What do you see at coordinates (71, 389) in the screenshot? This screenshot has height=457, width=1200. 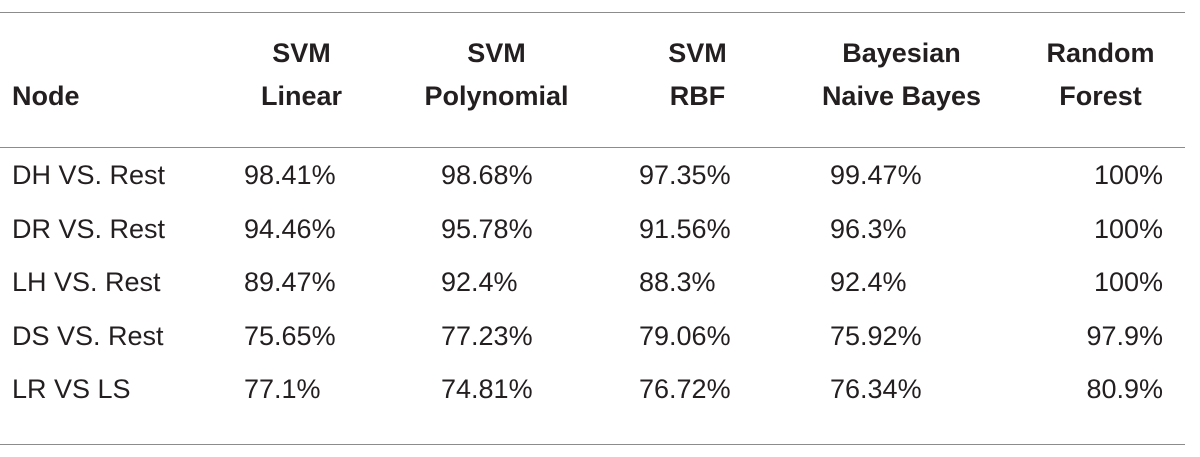 I see `cell-node: LR VS LS` at bounding box center [71, 389].